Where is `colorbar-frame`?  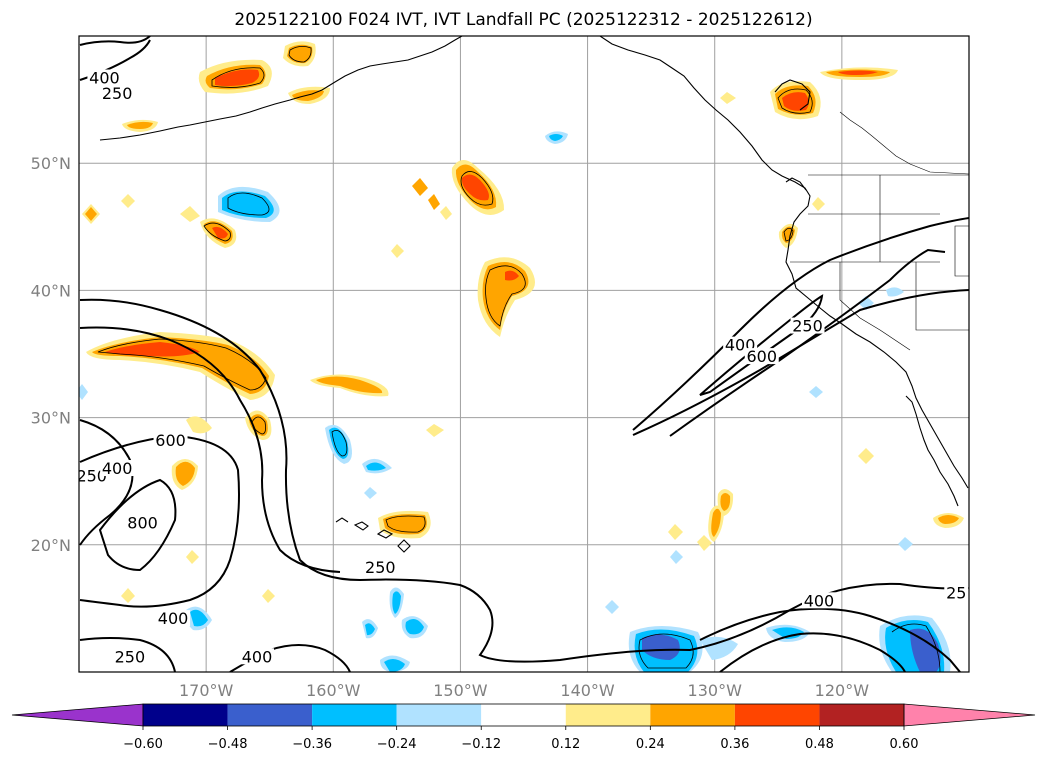 colorbar-frame is located at coordinates (523, 715).